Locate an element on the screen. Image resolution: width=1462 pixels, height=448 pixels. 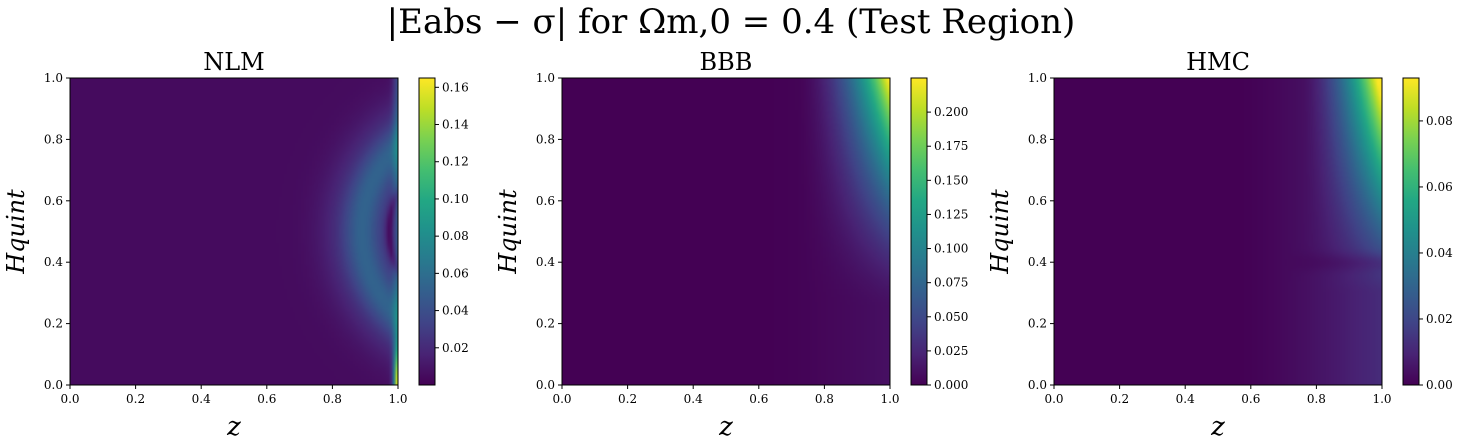
colorbar-tick-label: 0.14 is located at coordinates (455, 125).